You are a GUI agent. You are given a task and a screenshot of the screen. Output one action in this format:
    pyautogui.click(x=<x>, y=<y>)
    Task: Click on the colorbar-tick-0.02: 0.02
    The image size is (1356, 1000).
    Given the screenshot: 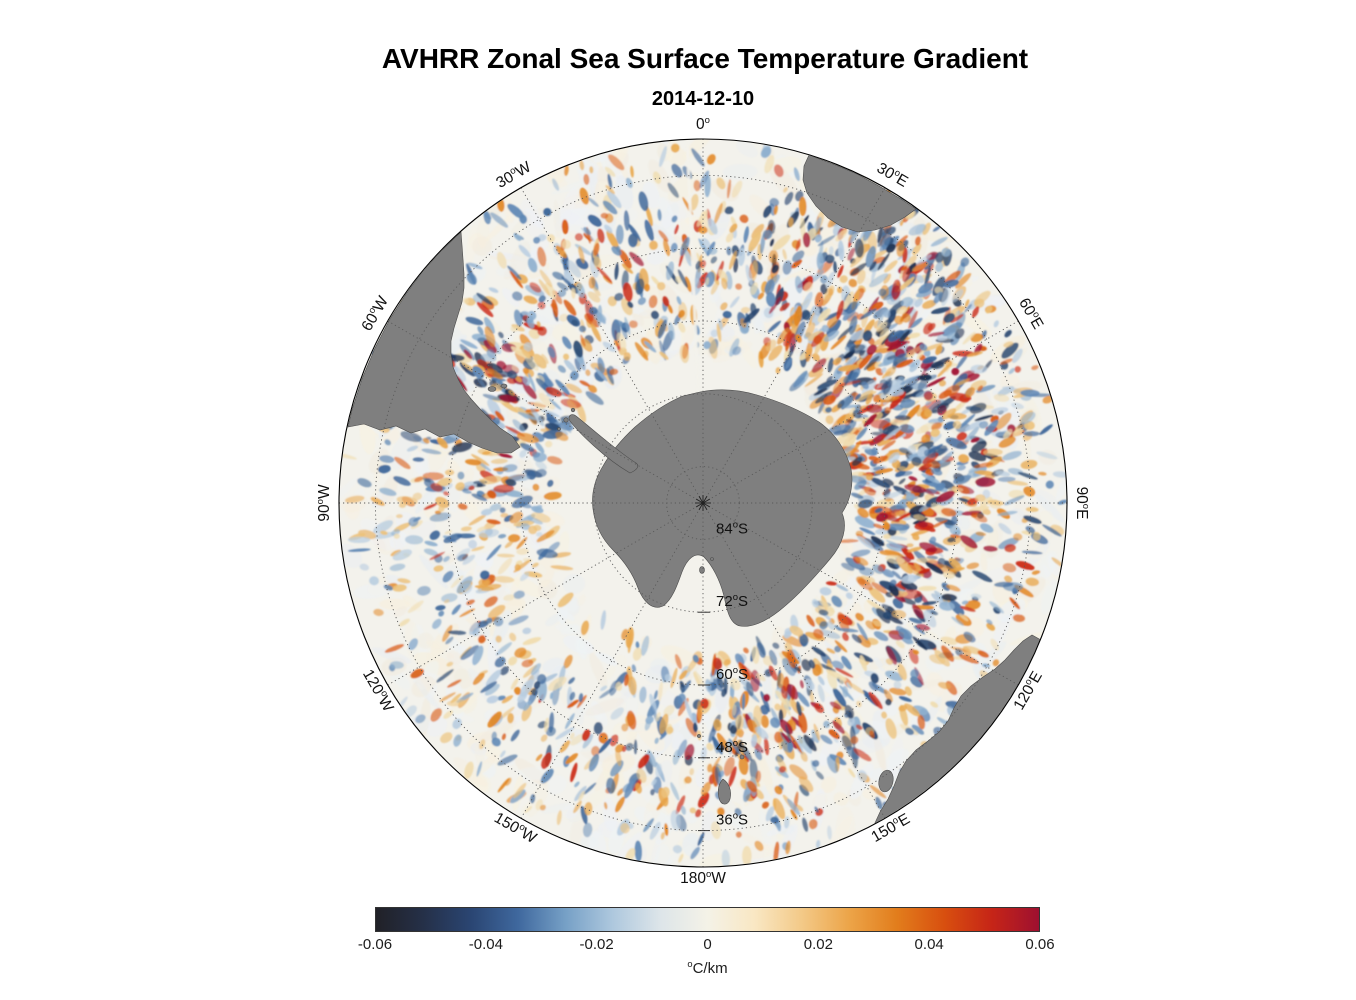 What is the action you would take?
    pyautogui.click(x=818, y=944)
    